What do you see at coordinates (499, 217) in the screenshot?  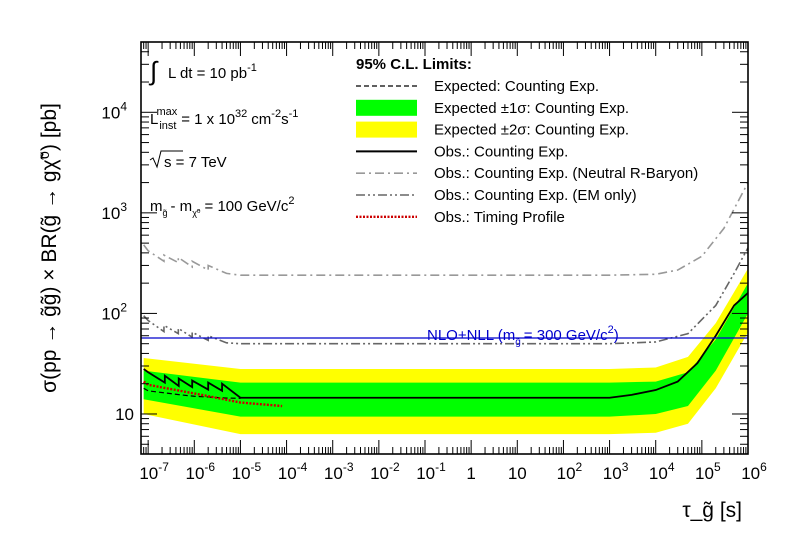 I see `legend-label-6: Obs.: Timing Profile` at bounding box center [499, 217].